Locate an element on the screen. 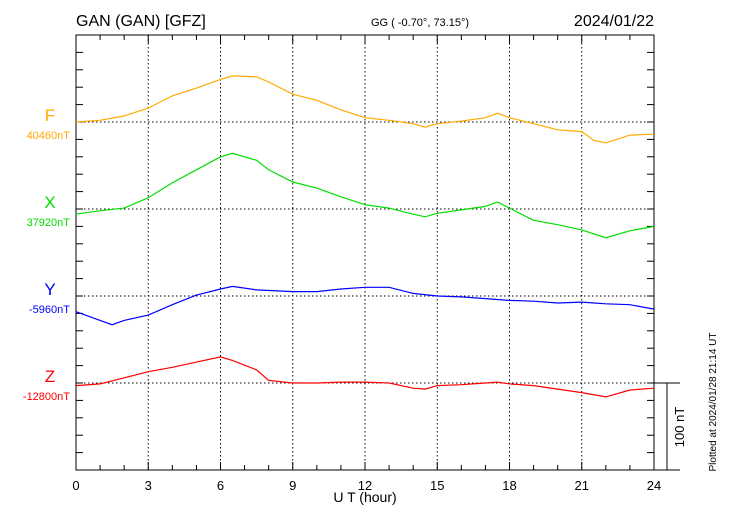  plotted-timestamp: Plotted at 2024/01/28 21:14 UT is located at coordinates (713, 402).